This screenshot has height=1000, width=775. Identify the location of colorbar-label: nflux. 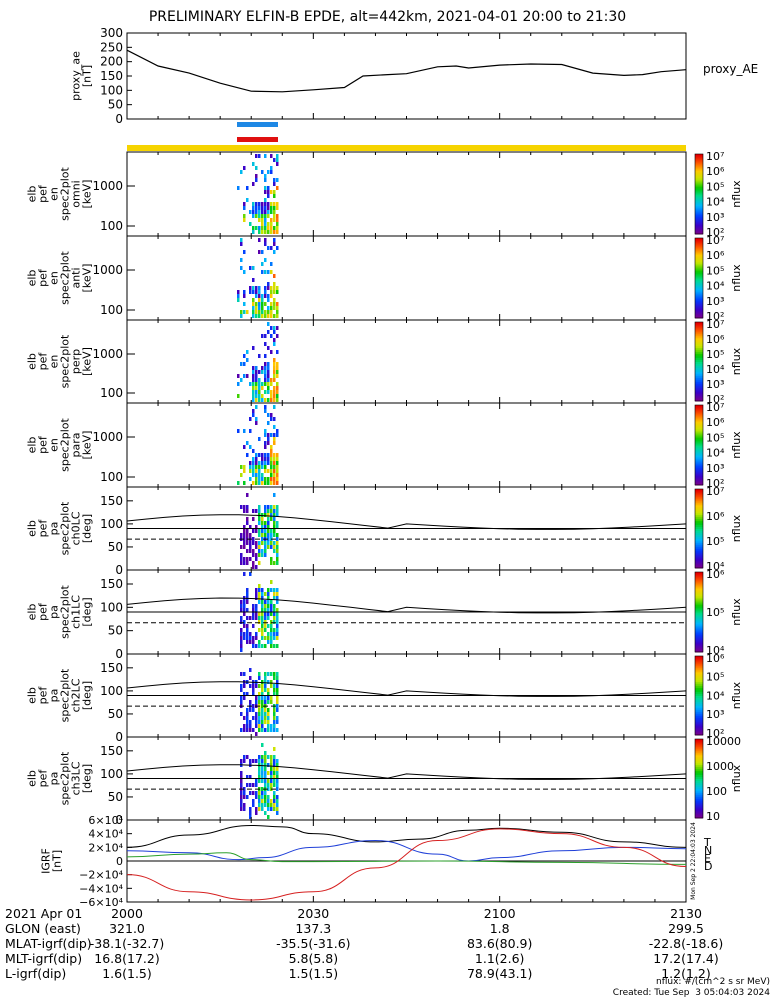
(736, 361).